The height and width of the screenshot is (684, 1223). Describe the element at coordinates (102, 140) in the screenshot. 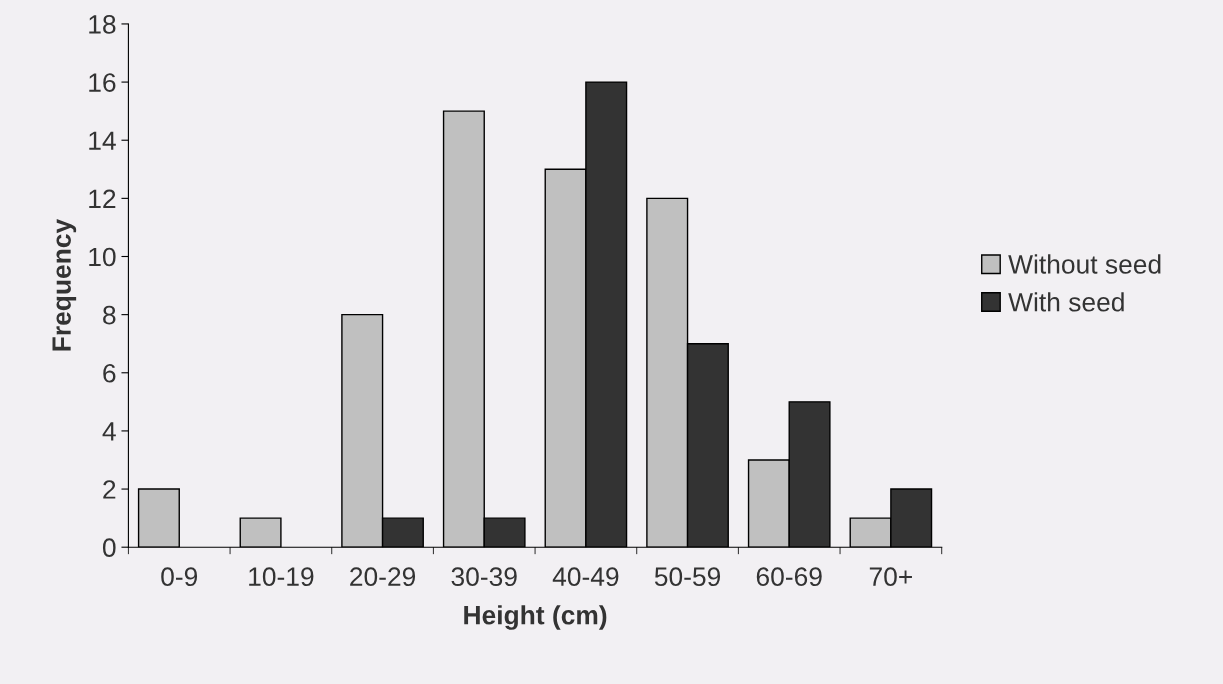

I see `y-tick-label: 14` at that location.